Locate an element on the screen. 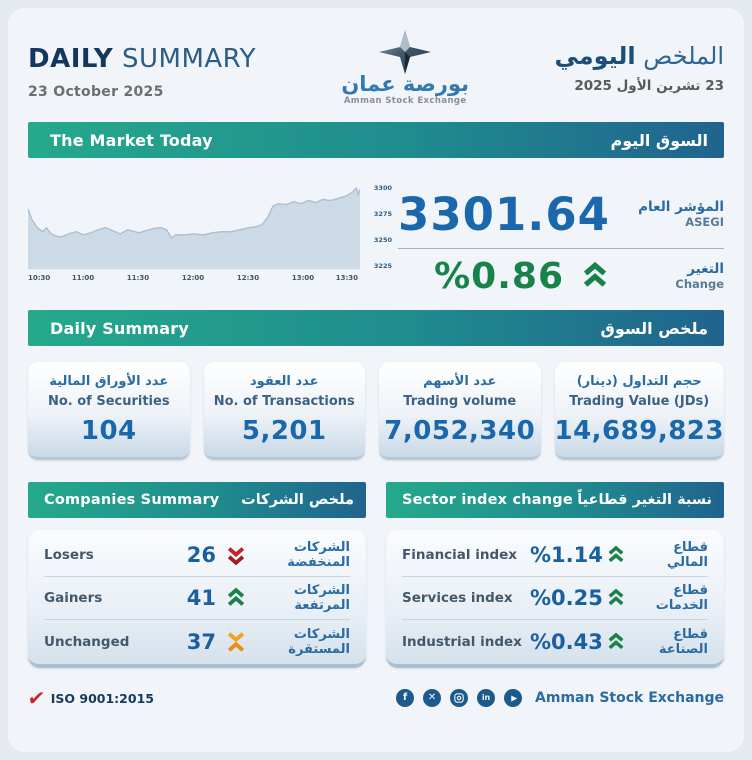 Image resolution: width=752 pixels, height=760 pixels. stat-label-english: Trading volume is located at coordinates (460, 401).